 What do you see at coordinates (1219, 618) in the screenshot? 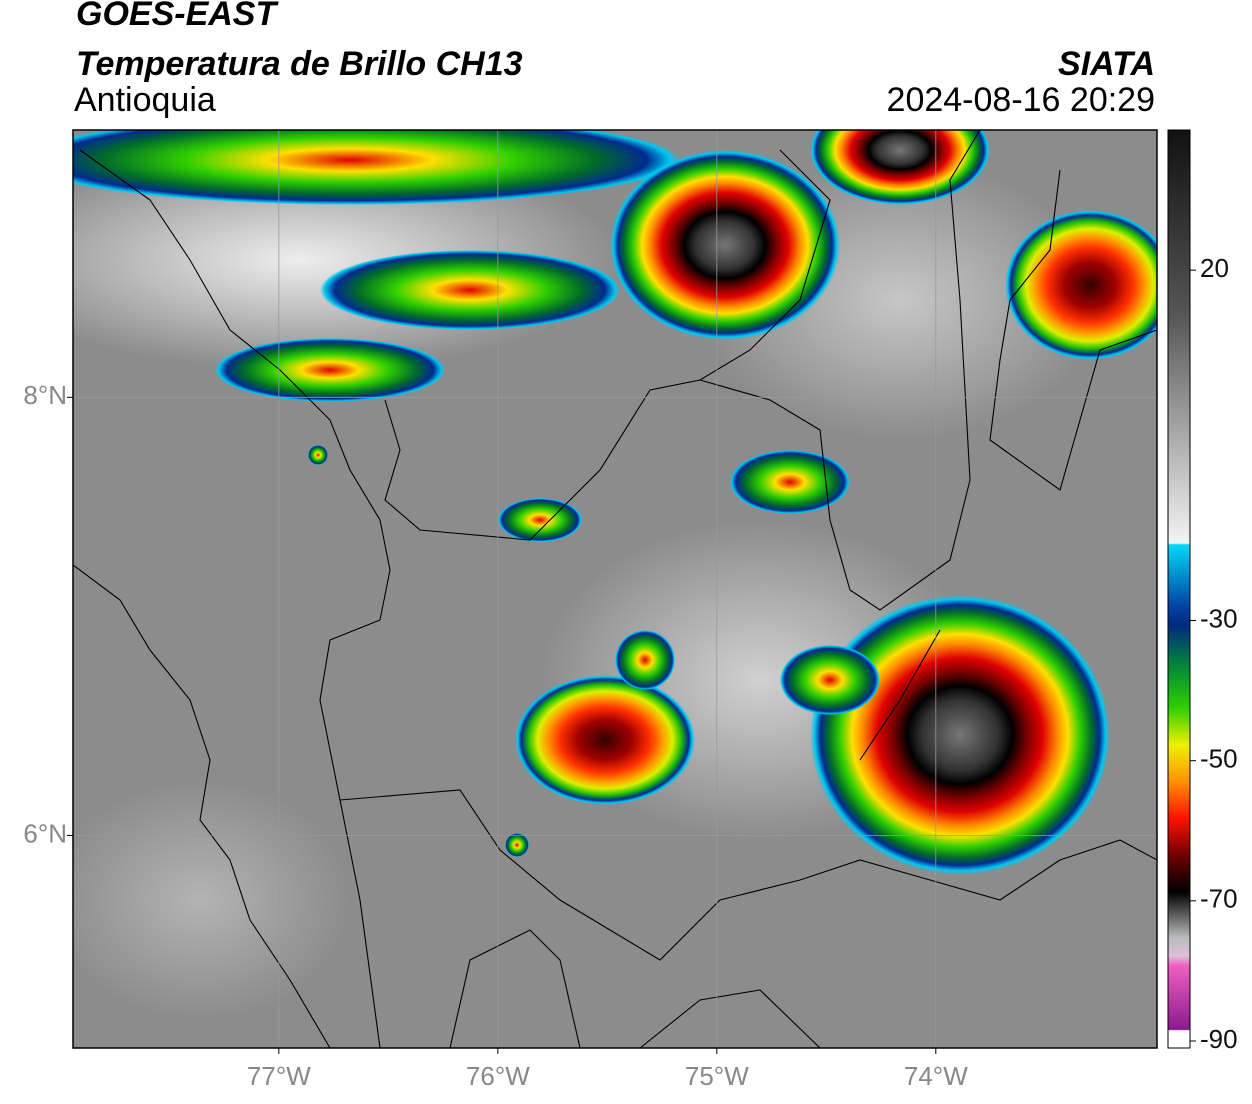
I see `colorbar-tick-label: -30` at bounding box center [1219, 618].